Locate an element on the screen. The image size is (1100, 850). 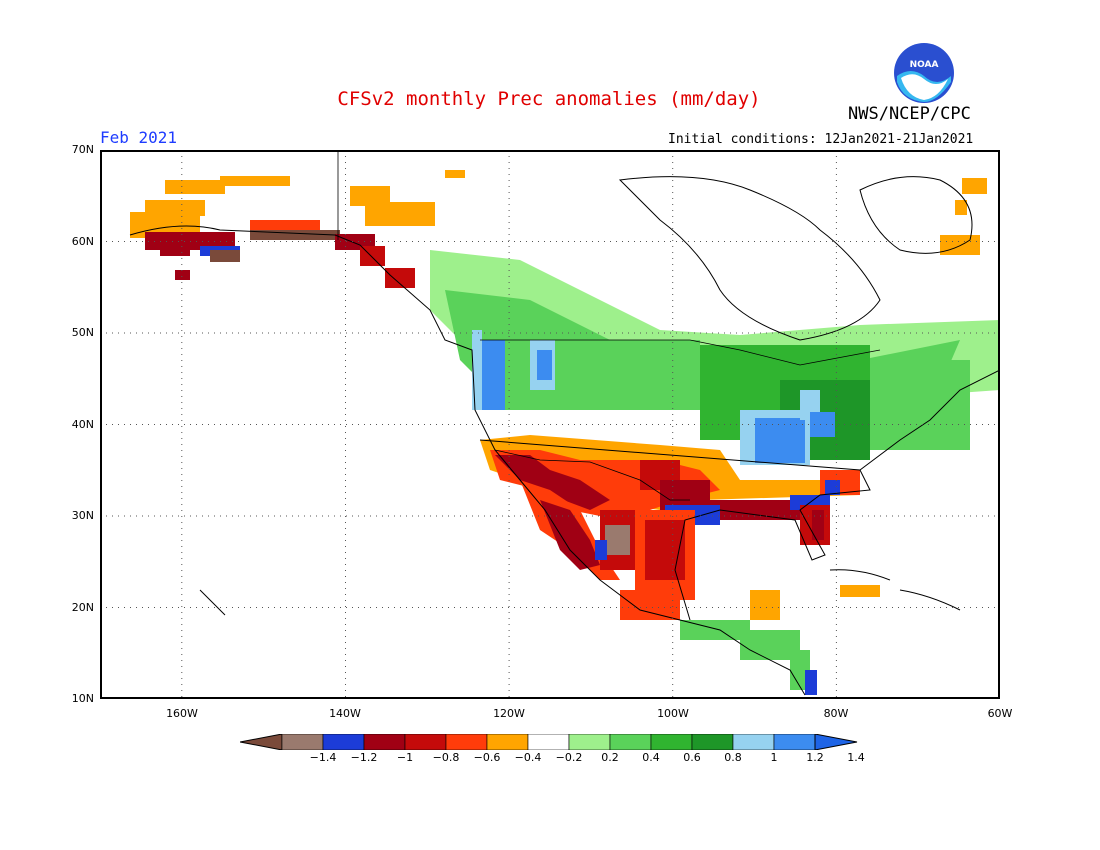
lat-label: 10N is located at coordinates (82, 698).